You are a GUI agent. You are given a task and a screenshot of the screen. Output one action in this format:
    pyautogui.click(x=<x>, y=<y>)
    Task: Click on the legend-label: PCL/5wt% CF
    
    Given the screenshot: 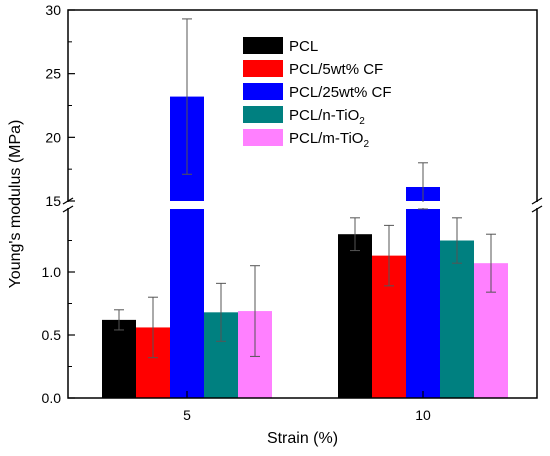 What is the action you would take?
    pyautogui.click(x=336, y=69)
    